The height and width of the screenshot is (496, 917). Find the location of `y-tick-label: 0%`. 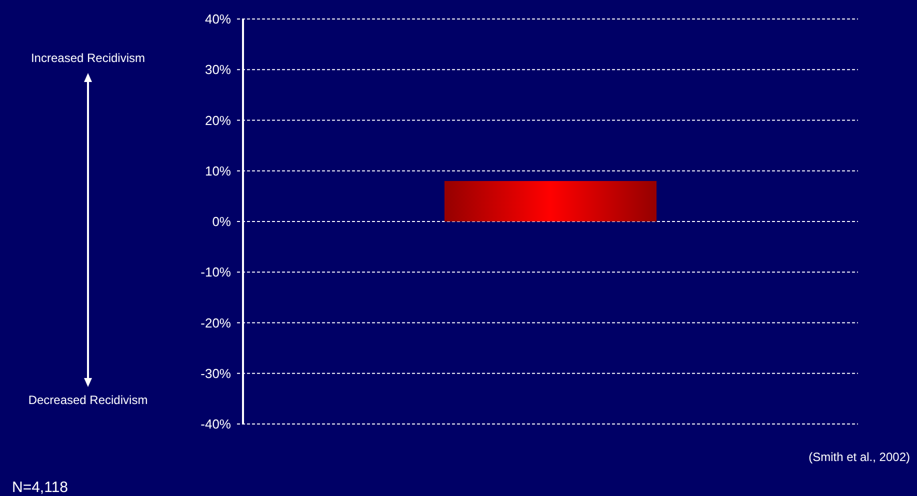

y-tick-label: 0% is located at coordinates (222, 222).